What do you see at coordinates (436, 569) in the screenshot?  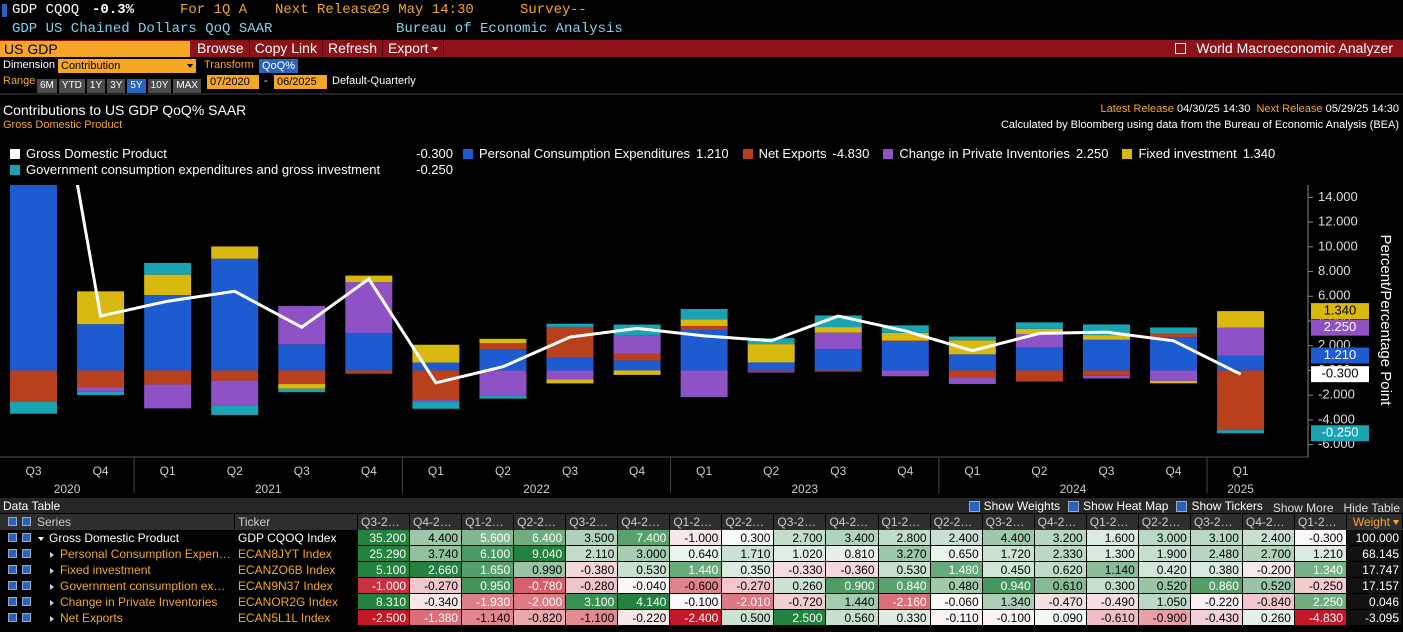 I see `value-cell: 2.660` at bounding box center [436, 569].